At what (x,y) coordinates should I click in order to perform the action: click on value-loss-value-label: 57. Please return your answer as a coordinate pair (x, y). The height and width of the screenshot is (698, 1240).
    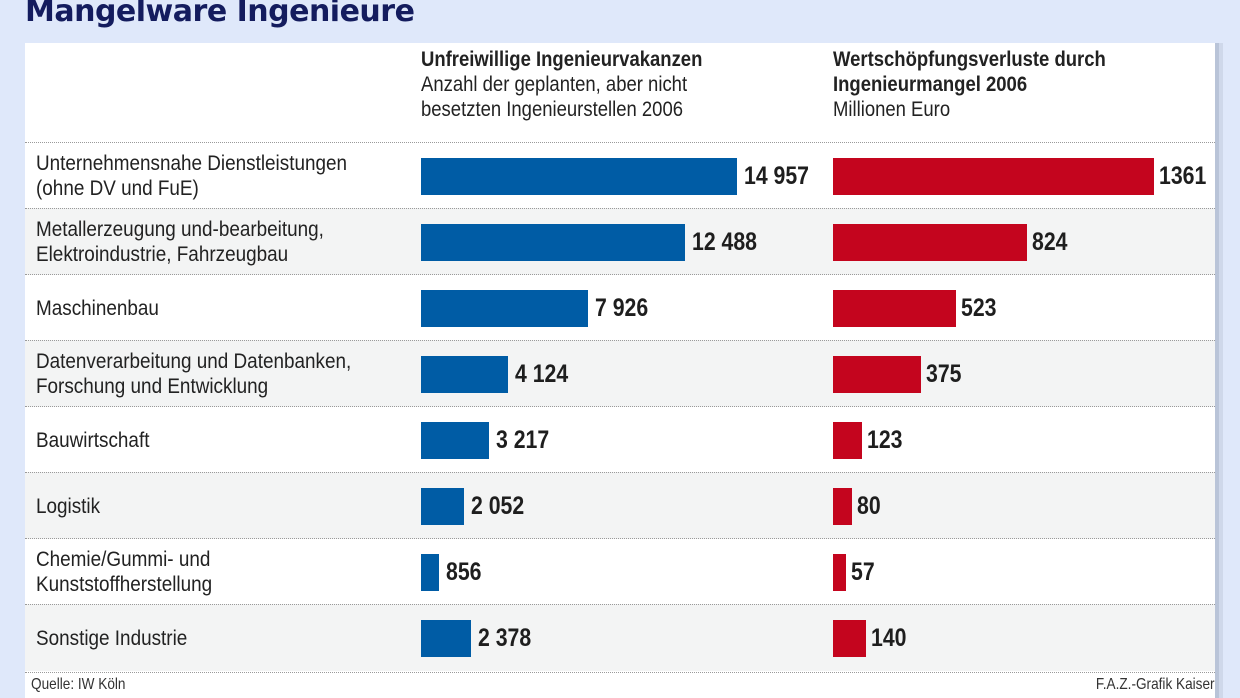
    Looking at the image, I should click on (863, 572).